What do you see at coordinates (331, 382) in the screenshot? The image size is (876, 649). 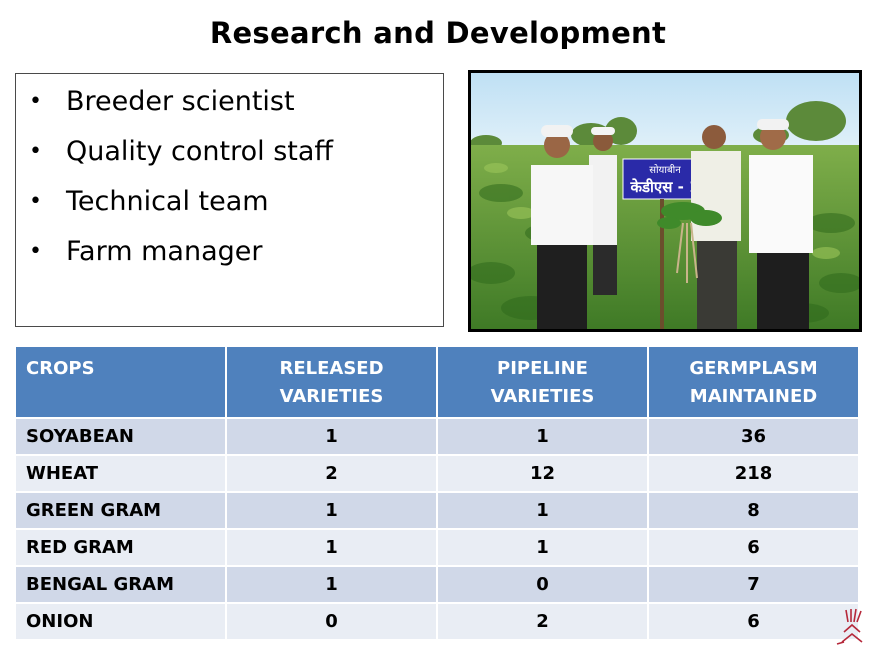 I see `header-released-varieties: RELEASED VARIETIES` at bounding box center [331, 382].